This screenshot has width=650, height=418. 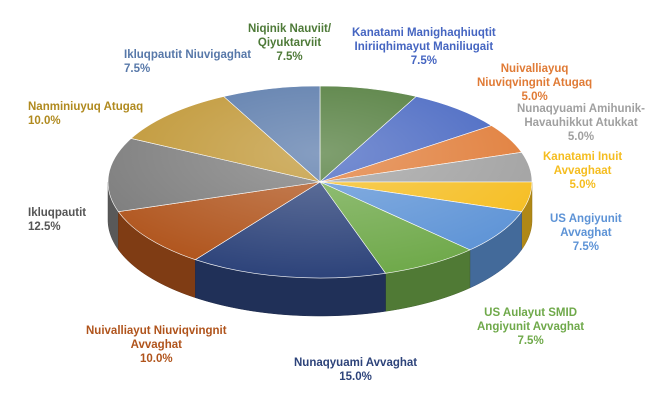 I want to click on label-nuivalliayuq-atugaq: Nuivalliayuq Niuviqvingnit Atugaq 5.0%, so click(x=535, y=83).